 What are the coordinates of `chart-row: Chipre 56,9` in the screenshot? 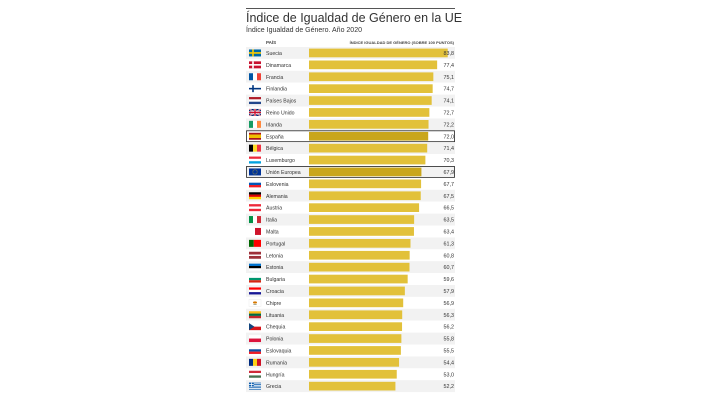 It's located at (350, 302).